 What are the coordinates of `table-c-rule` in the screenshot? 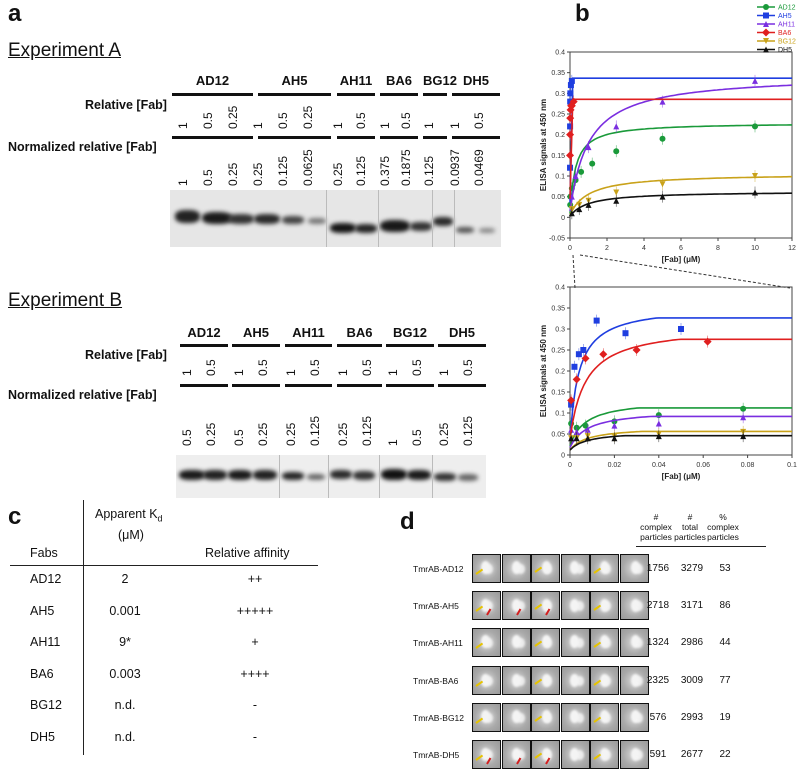 It's located at (164, 565).